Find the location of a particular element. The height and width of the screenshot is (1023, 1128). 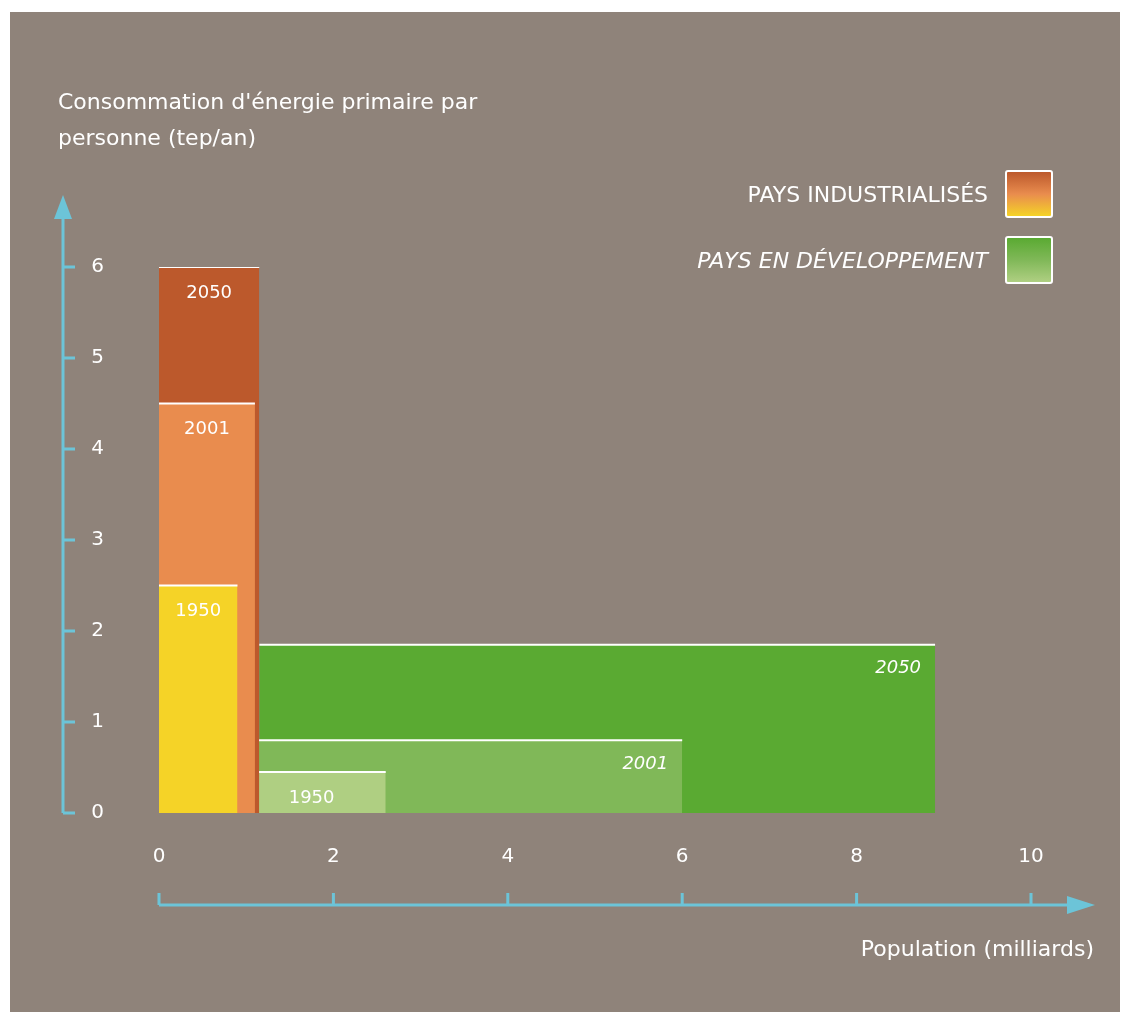

x-tick-label: 6 is located at coordinates (682, 855).